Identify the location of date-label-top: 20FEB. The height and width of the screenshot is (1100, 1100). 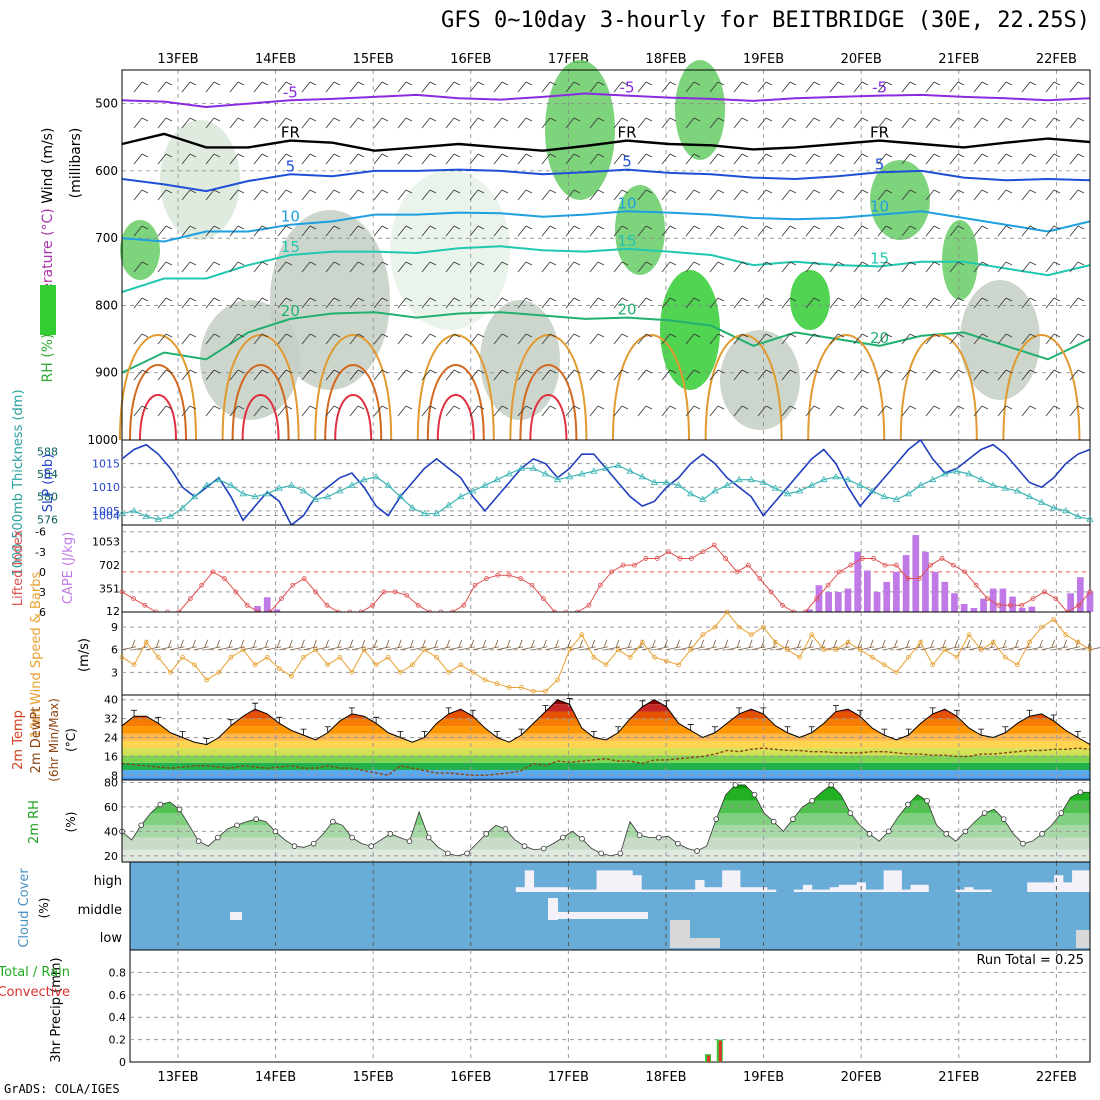
(861, 59).